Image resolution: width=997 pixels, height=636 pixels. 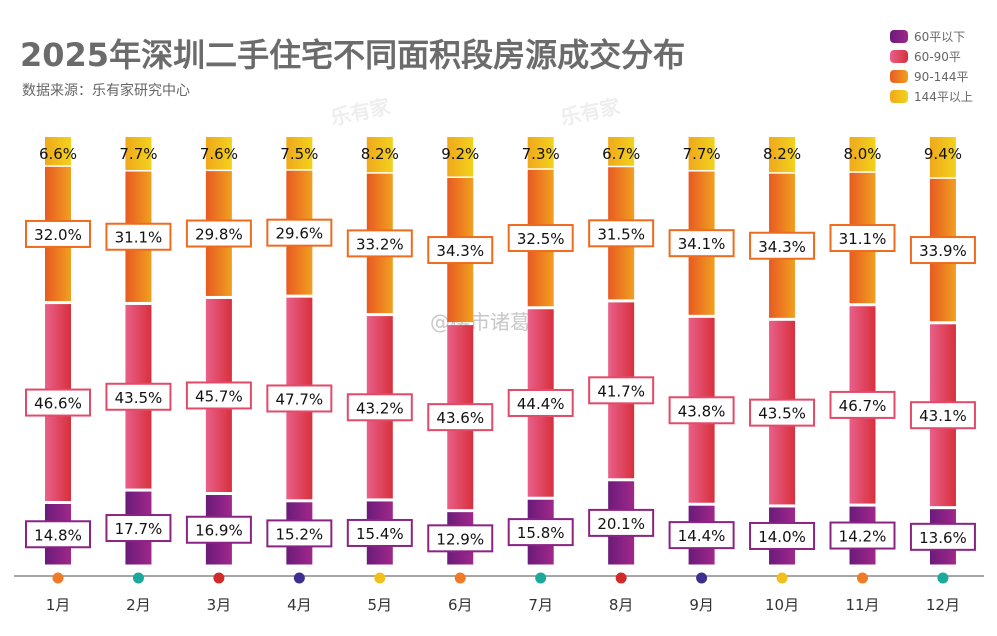 What do you see at coordinates (541, 404) in the screenshot?
I see `data-label: 44.4%` at bounding box center [541, 404].